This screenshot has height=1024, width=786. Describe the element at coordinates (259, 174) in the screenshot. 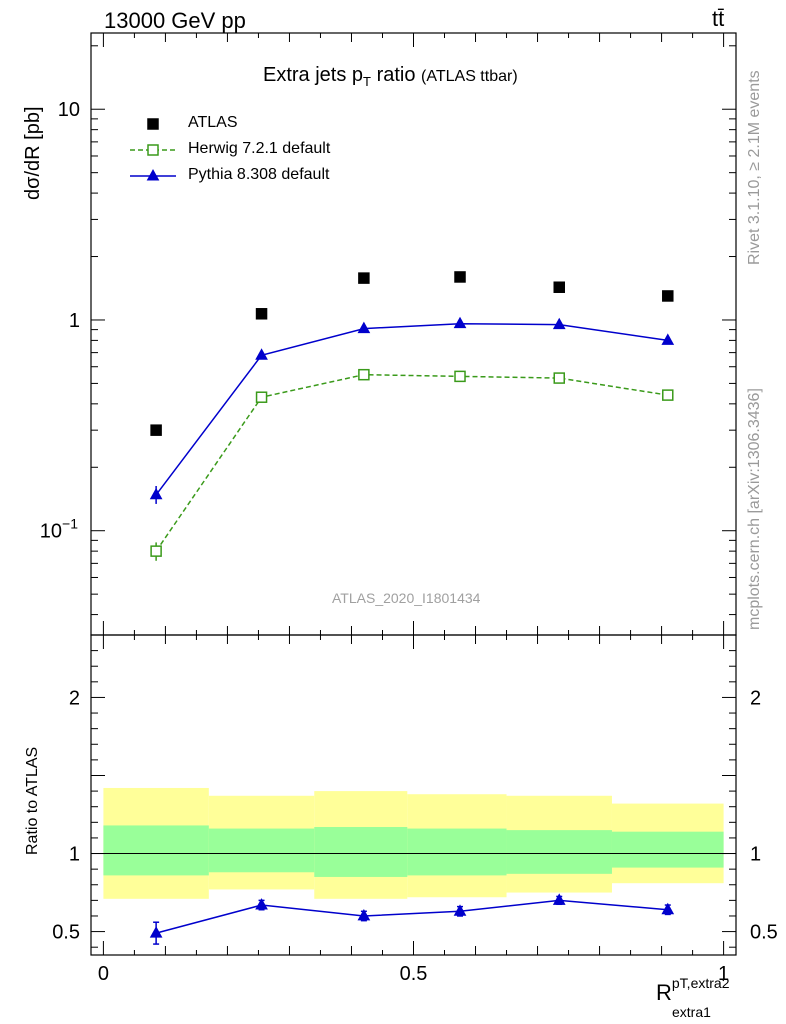

I see `legend-label-pythia: Pythia 8.308 default` at that location.